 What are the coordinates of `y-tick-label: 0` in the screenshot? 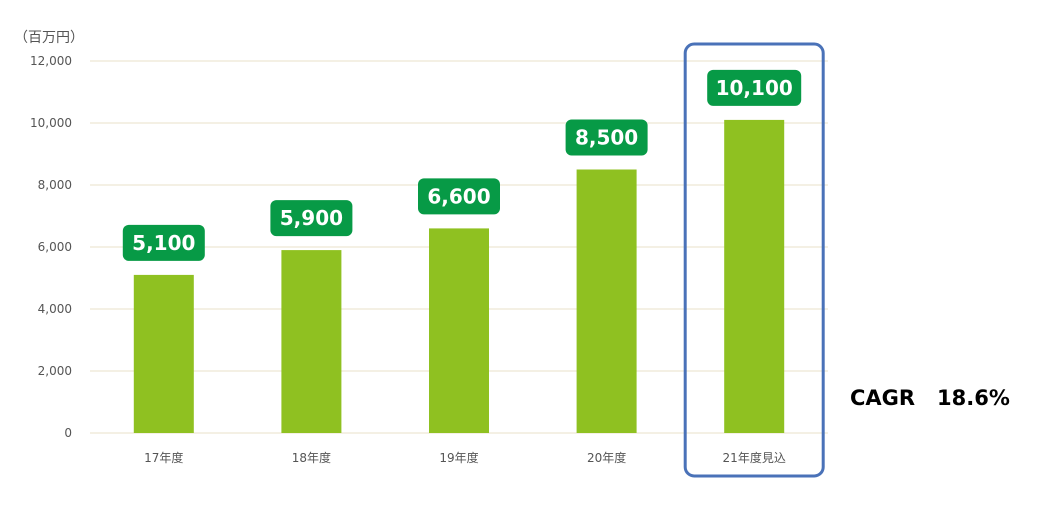 It's located at (68, 433).